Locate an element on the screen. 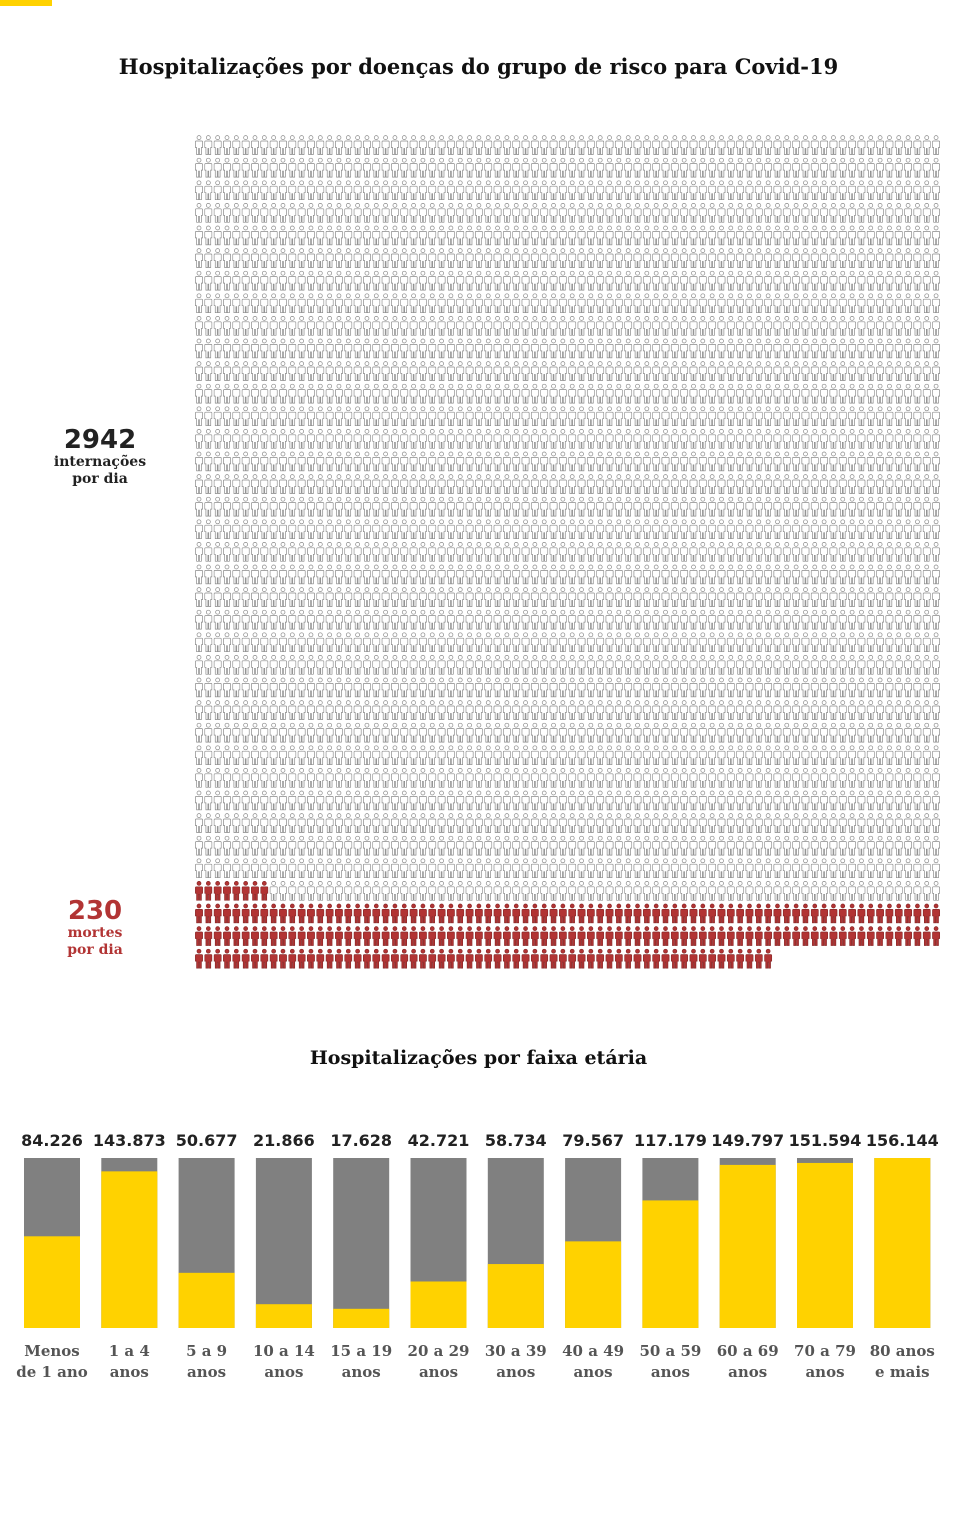 The image size is (957, 1536). data-label: 42.721 is located at coordinates (439, 1140).